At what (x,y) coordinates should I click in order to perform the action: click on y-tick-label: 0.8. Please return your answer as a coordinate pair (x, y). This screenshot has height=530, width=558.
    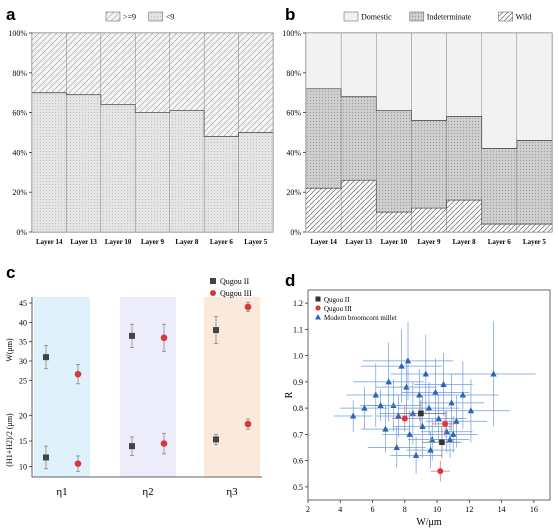
    Looking at the image, I should click on (298, 408).